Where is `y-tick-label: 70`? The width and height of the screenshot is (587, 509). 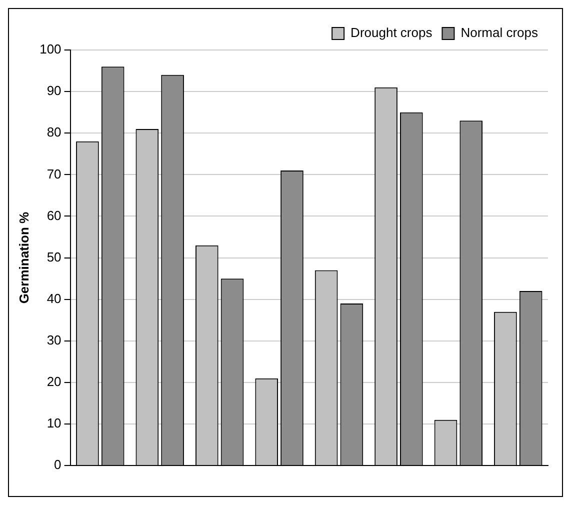
y-tick-label: 70 is located at coordinates (54, 174).